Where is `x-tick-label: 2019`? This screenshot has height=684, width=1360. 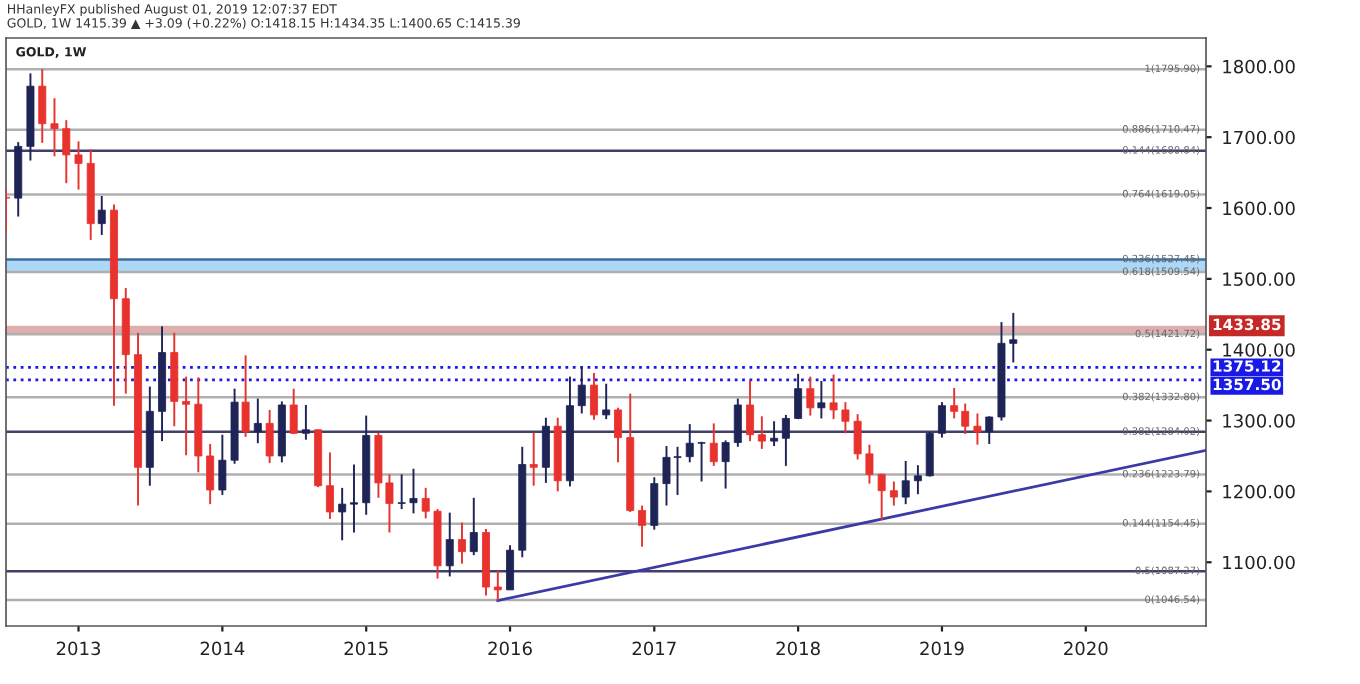 x-tick-label: 2019 is located at coordinates (942, 648).